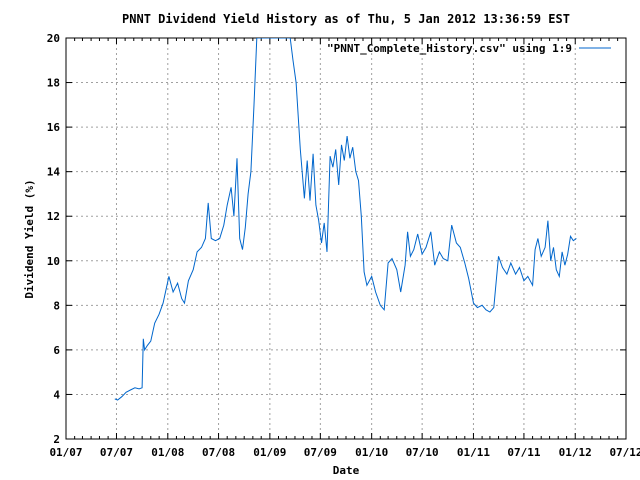  I want to click on x-tick-label: 01/08, so click(167, 452).